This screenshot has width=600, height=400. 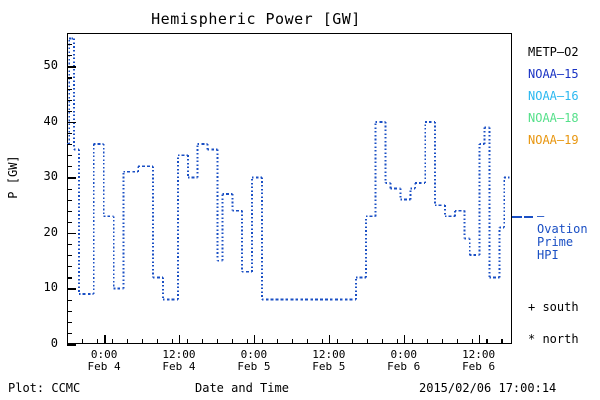 I want to click on x-tick-label: 12:00 Feb 5, so click(x=329, y=361).